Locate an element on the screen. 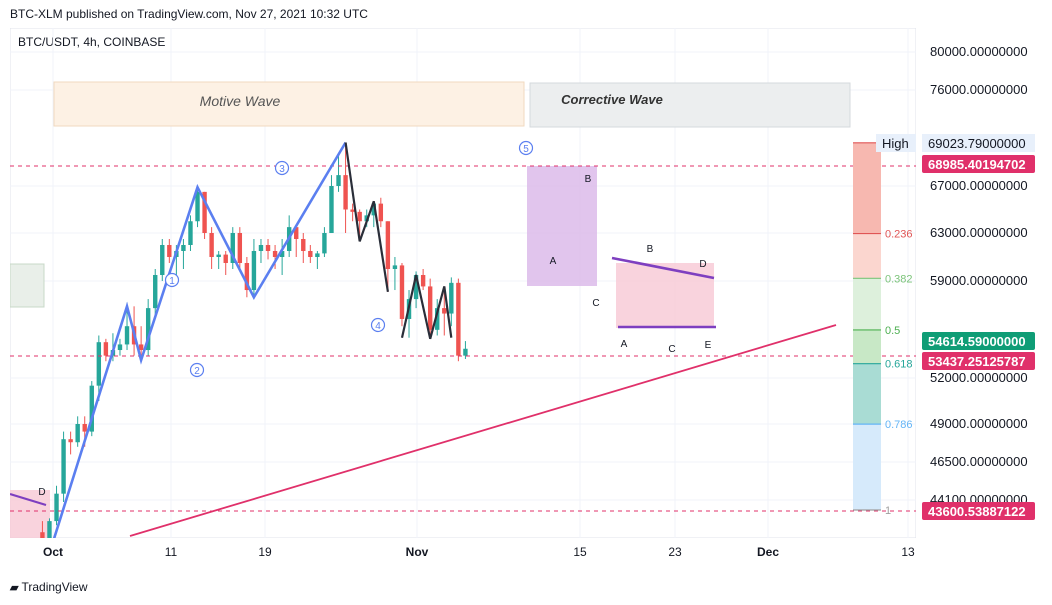 This screenshot has width=1052, height=605. level-bottom-label-text: 43600.53887122 is located at coordinates (977, 511).